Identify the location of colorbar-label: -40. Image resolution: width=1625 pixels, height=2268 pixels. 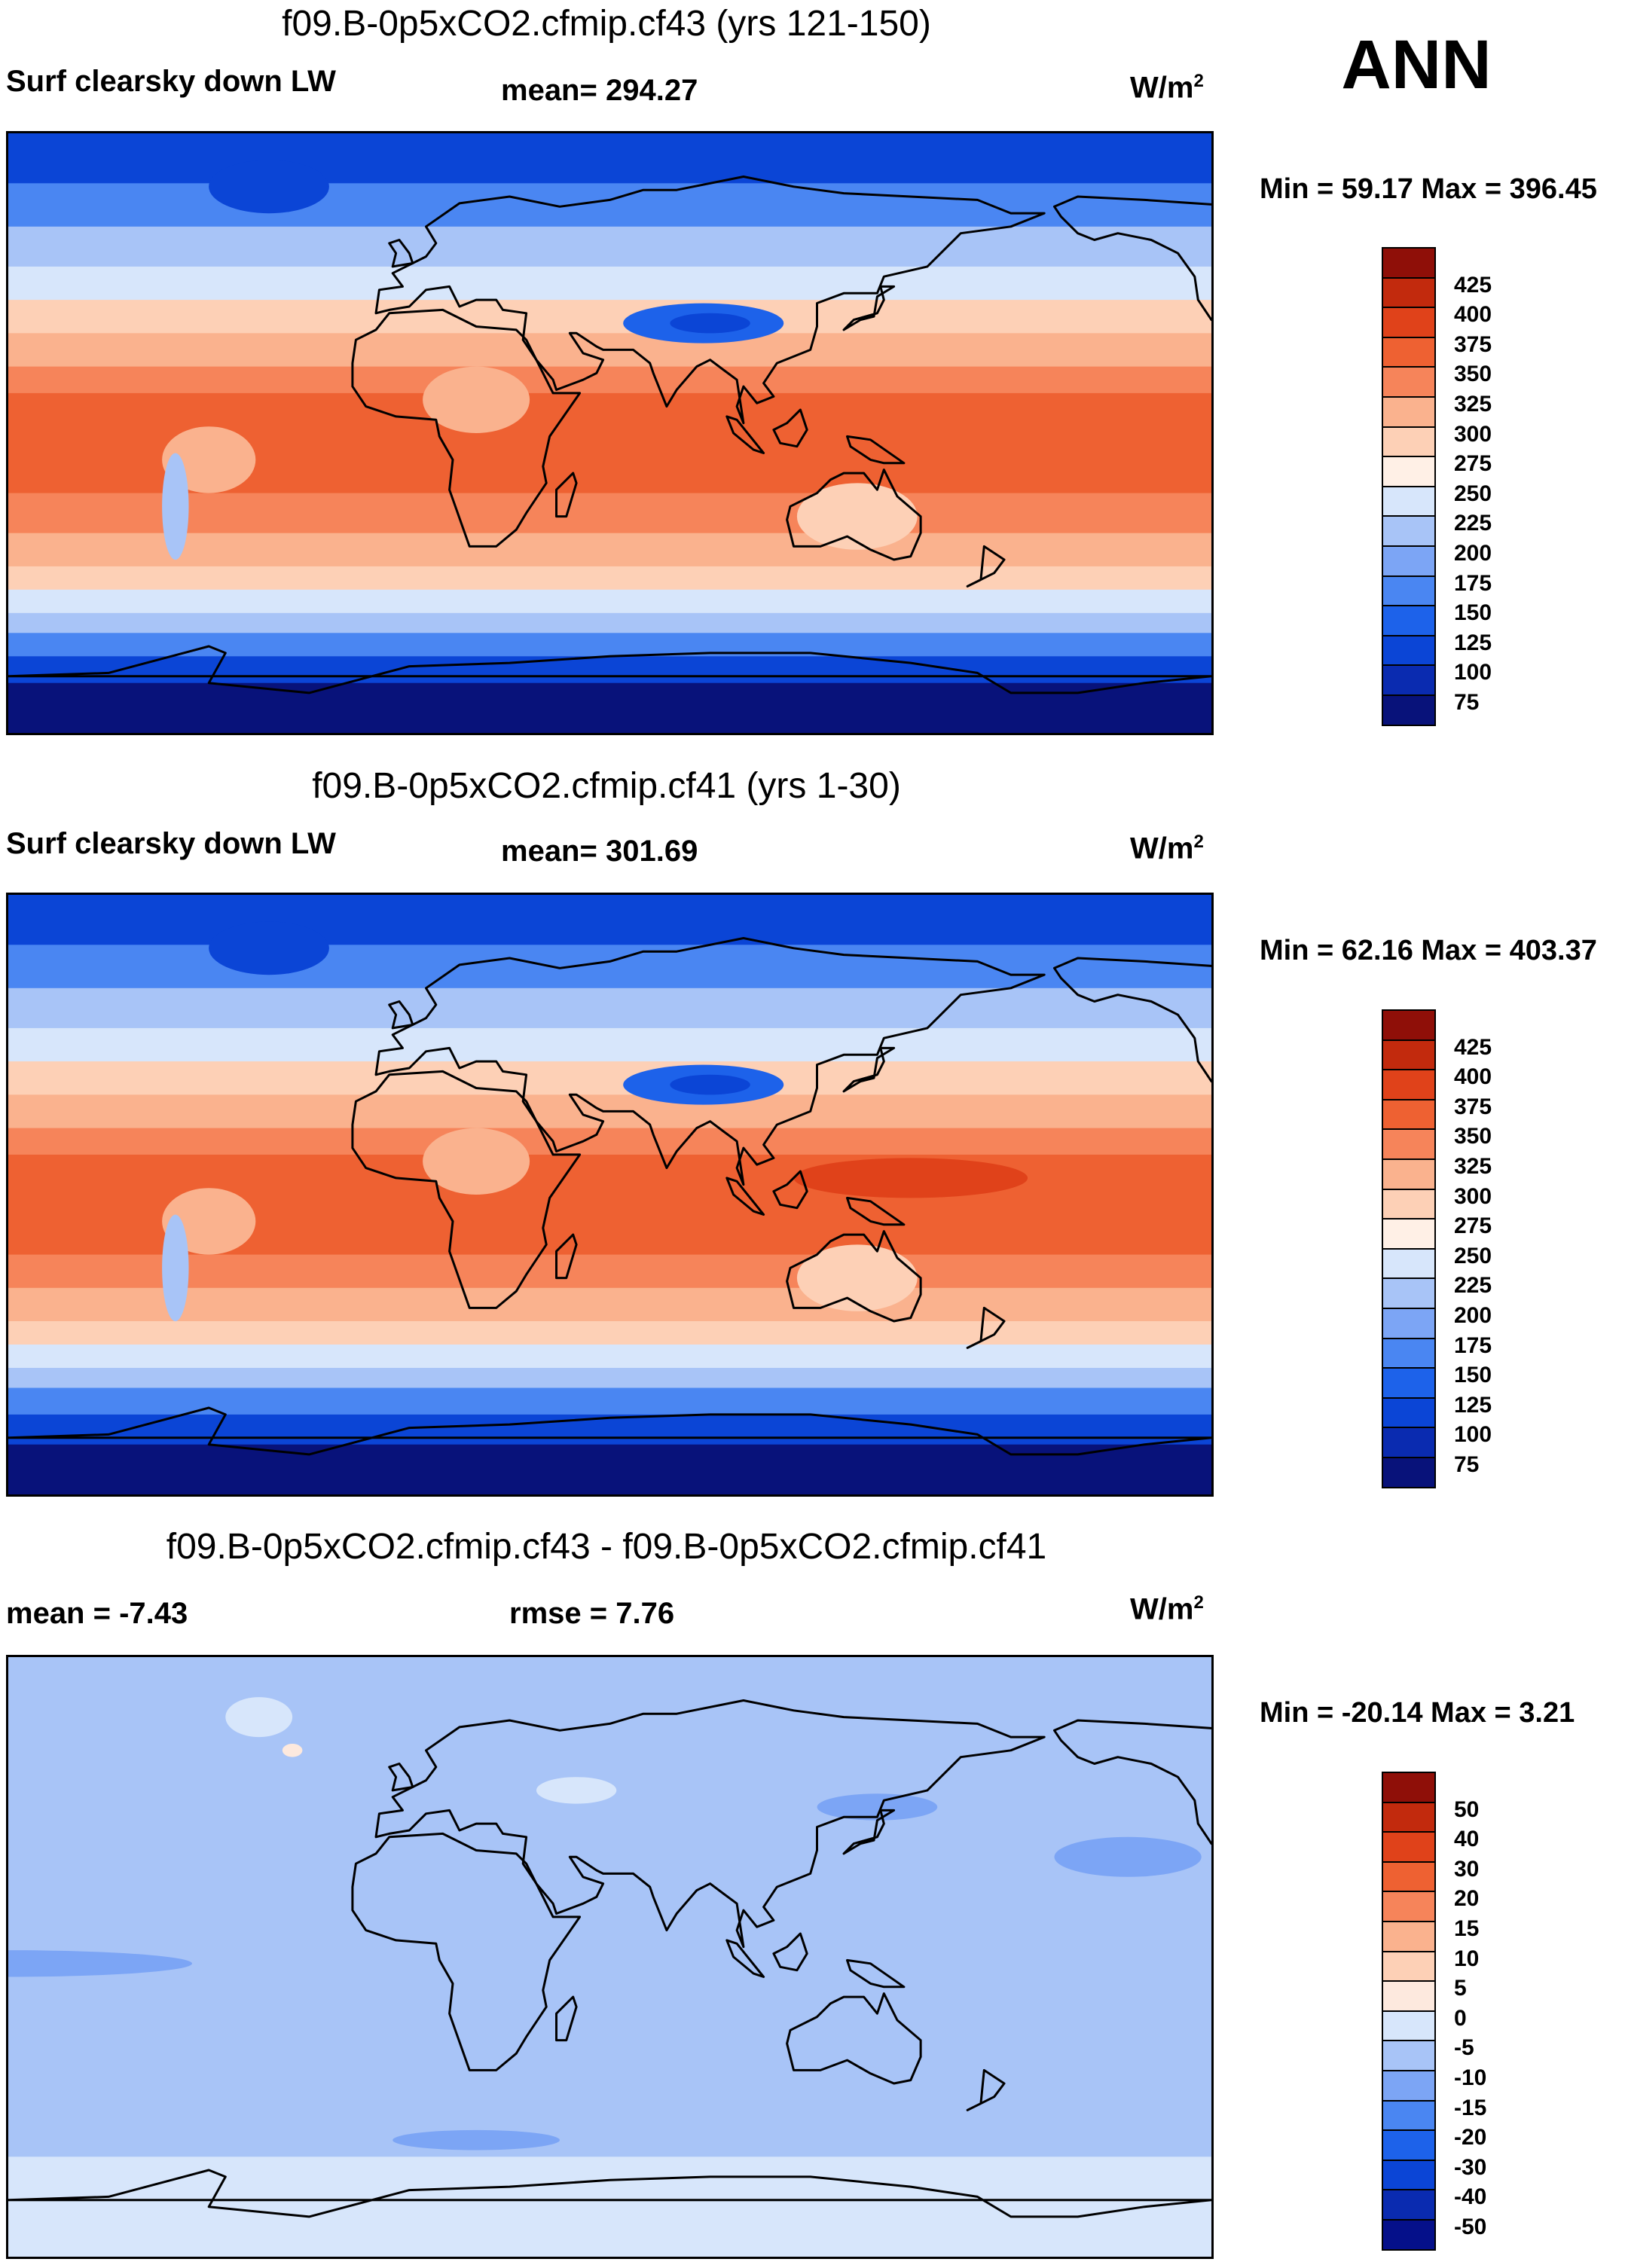
(1470, 2197).